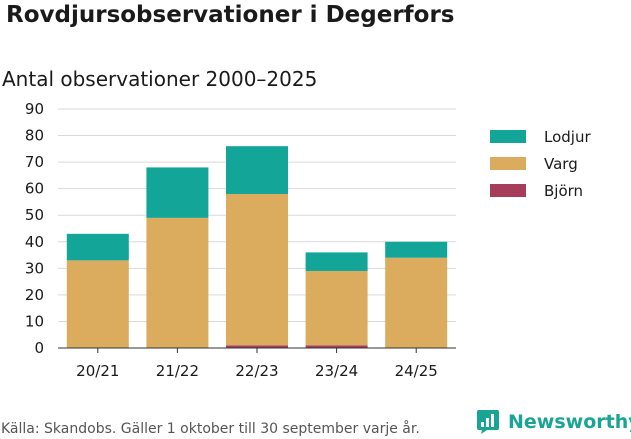 The height and width of the screenshot is (439, 631). I want to click on legend-label: Björn, so click(563, 191).